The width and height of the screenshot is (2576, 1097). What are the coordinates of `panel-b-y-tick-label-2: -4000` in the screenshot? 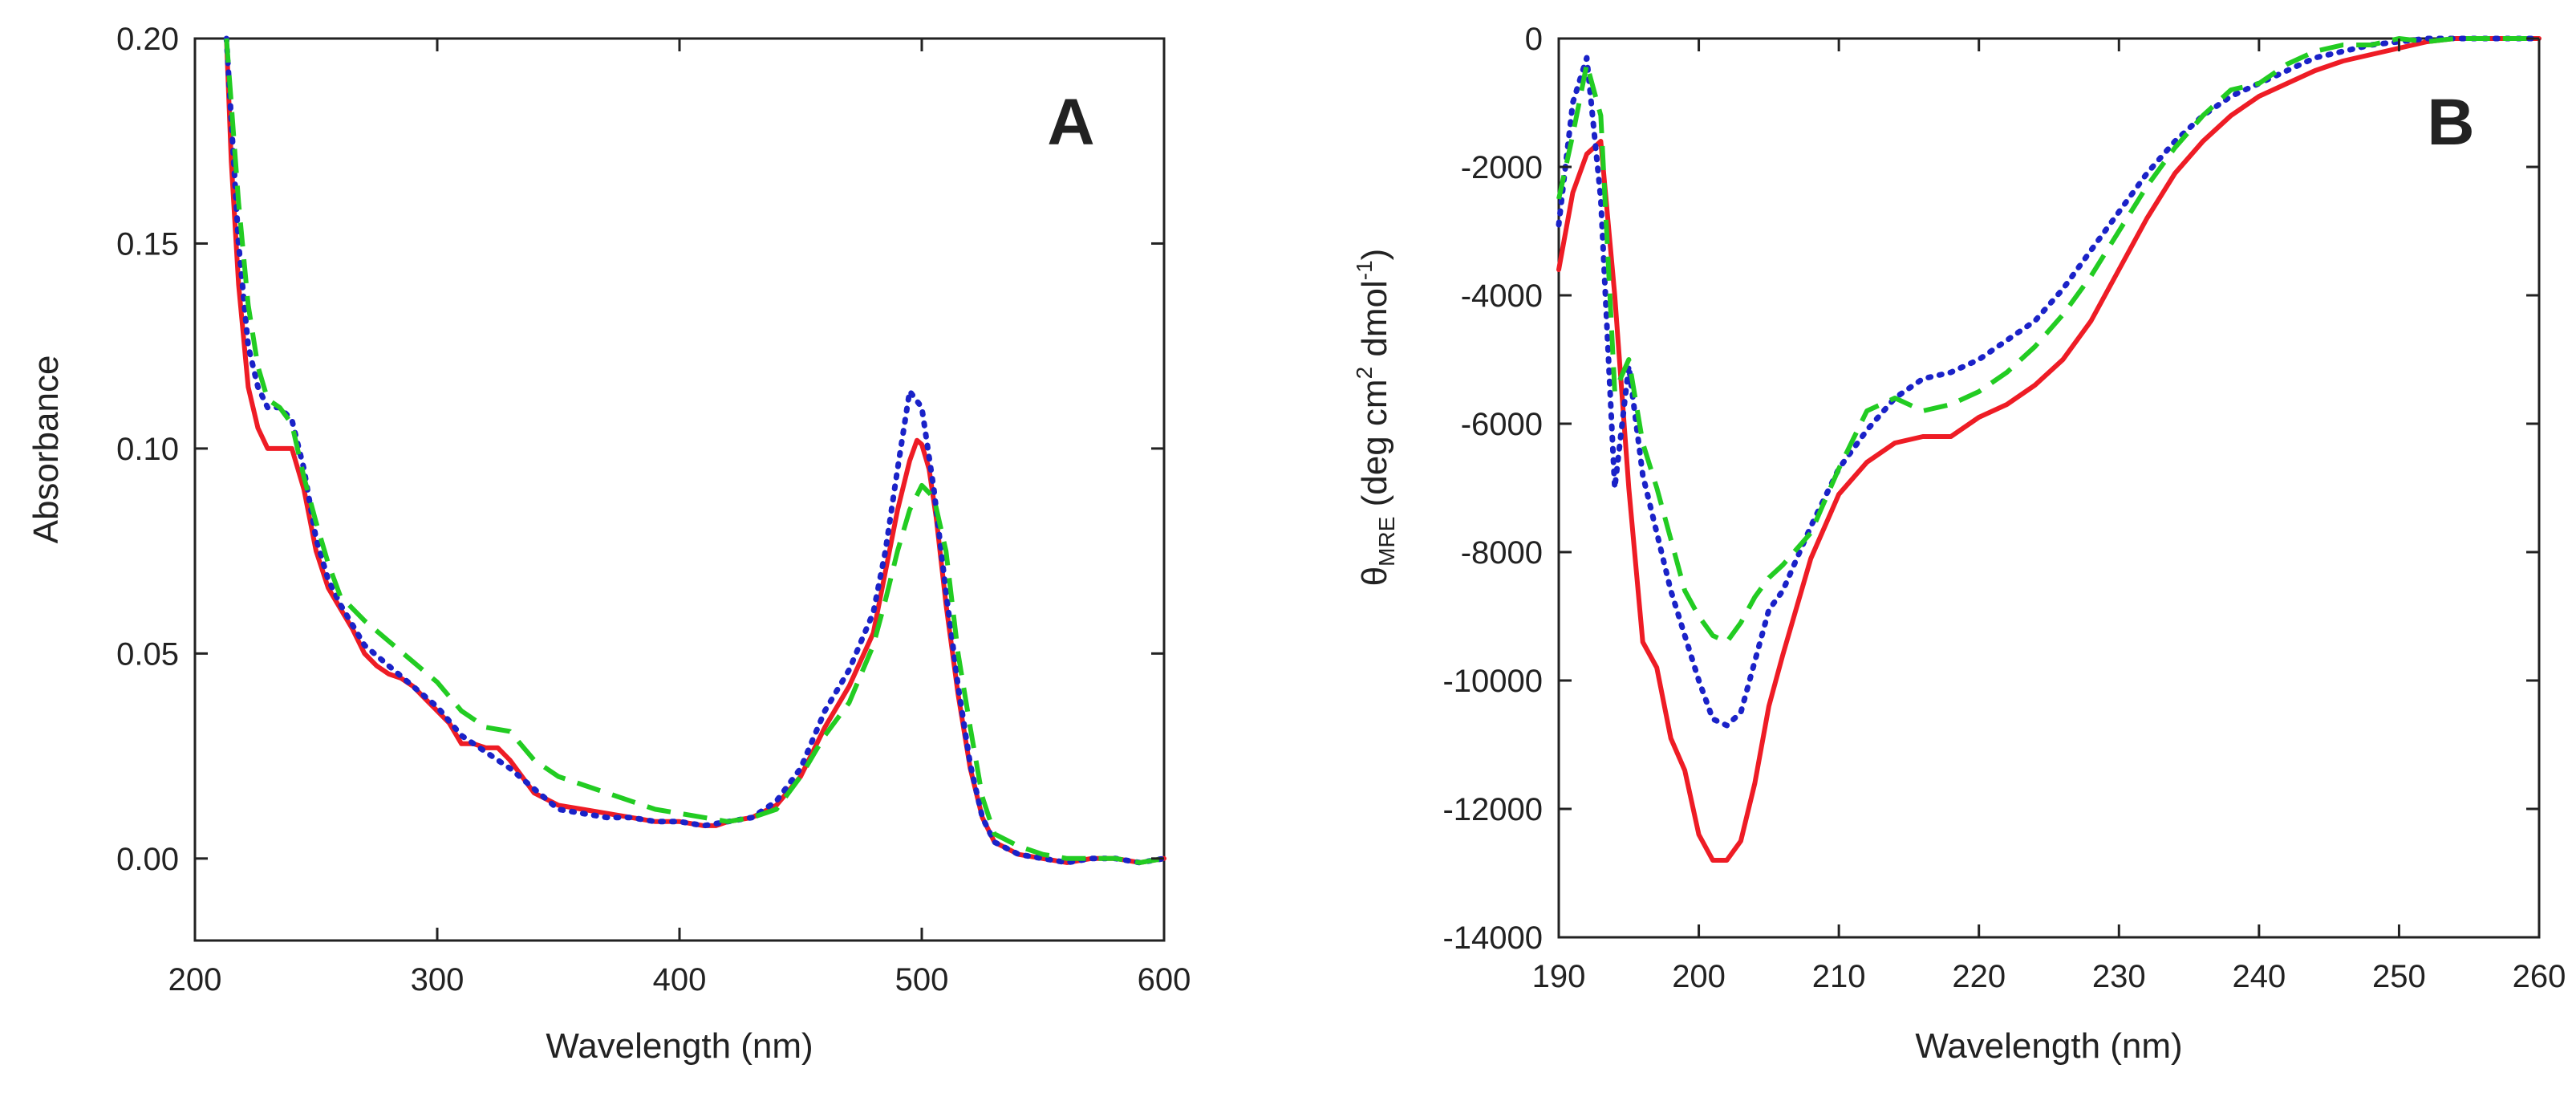 It's located at (1502, 296).